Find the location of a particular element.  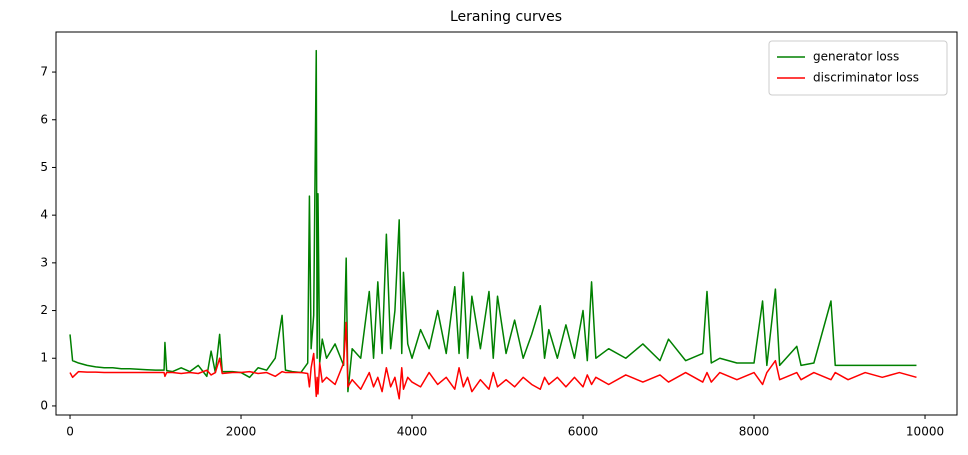

y-tick-label: 2 is located at coordinates (44, 310).